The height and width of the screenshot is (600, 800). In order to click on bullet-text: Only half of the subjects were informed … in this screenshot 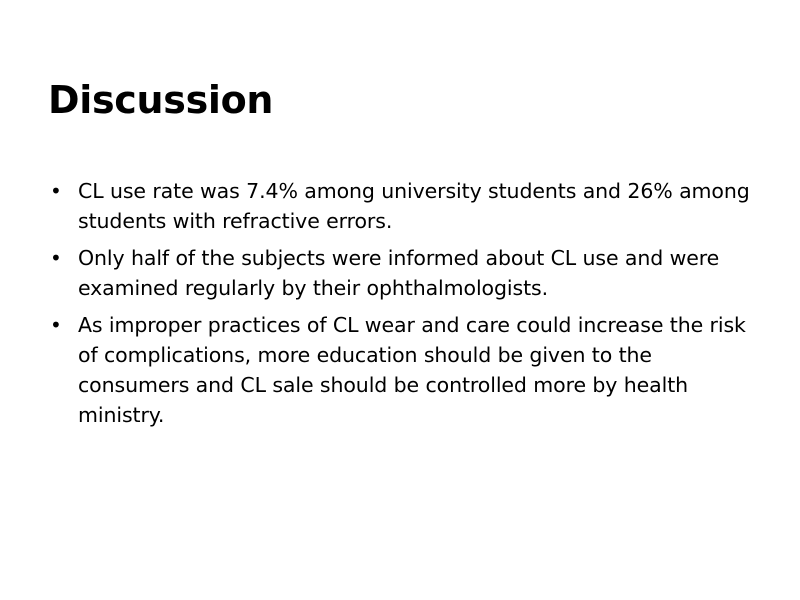, I will do `click(399, 273)`.